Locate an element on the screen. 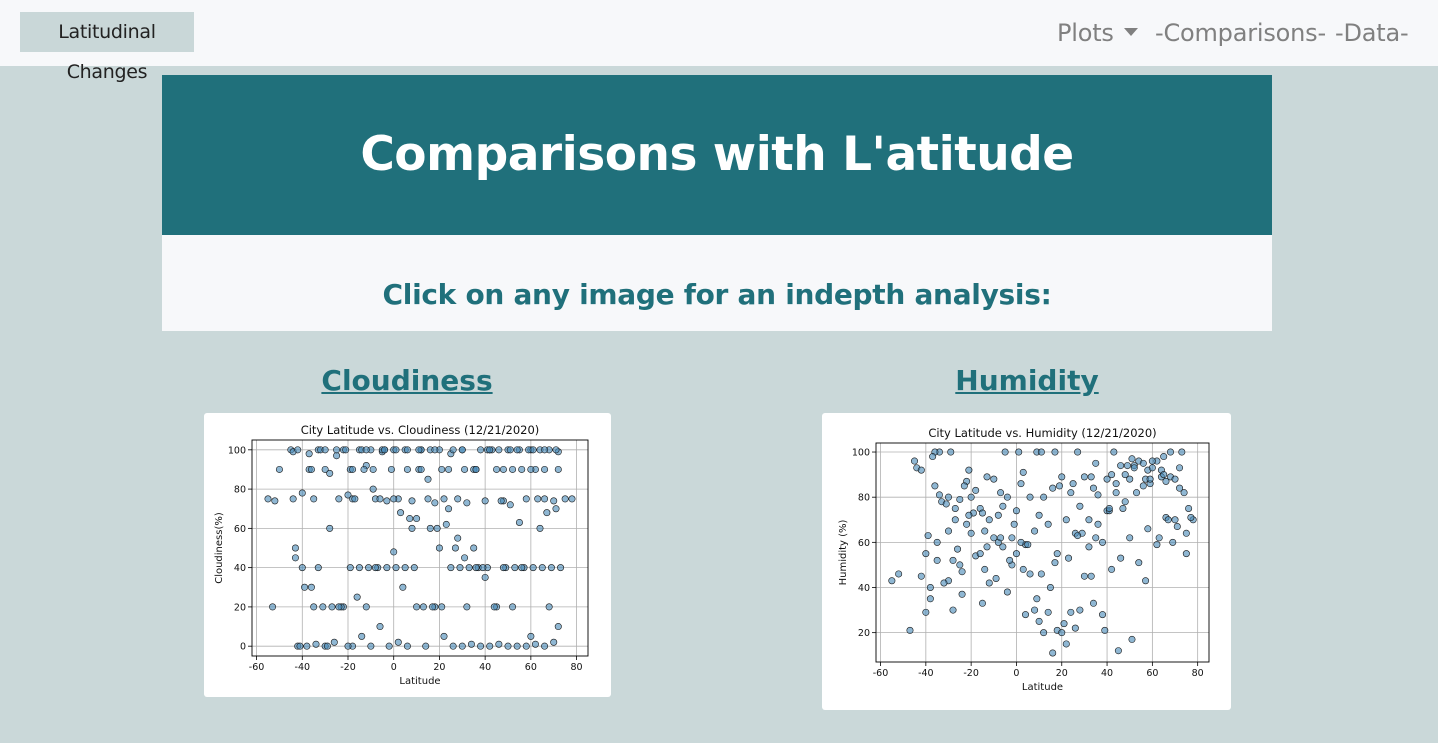 The image size is (1438, 743). humidity-link: Humidity is located at coordinates (1027, 380).